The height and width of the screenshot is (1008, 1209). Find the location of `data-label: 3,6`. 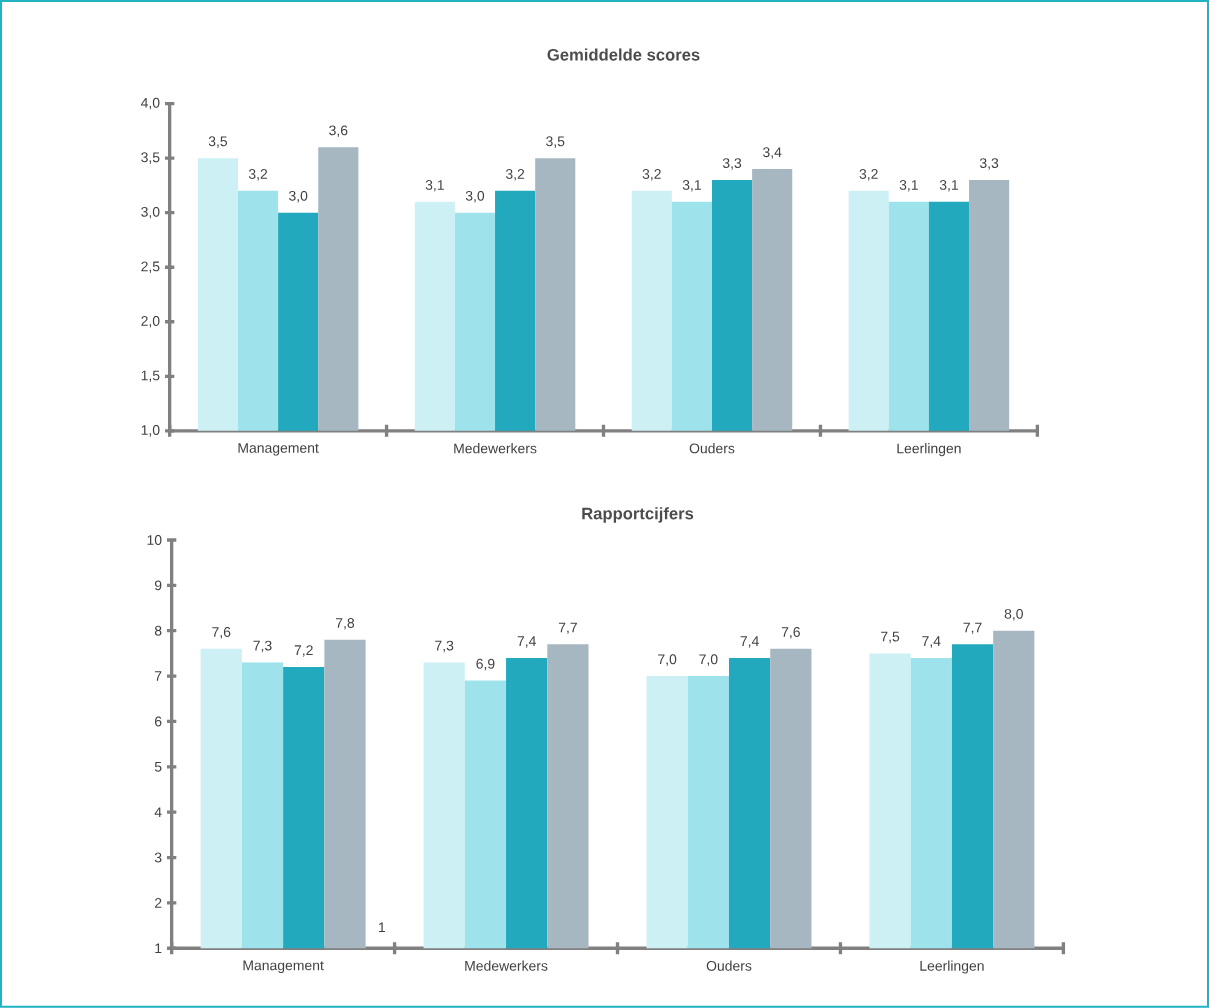

data-label: 3,6 is located at coordinates (338, 131).